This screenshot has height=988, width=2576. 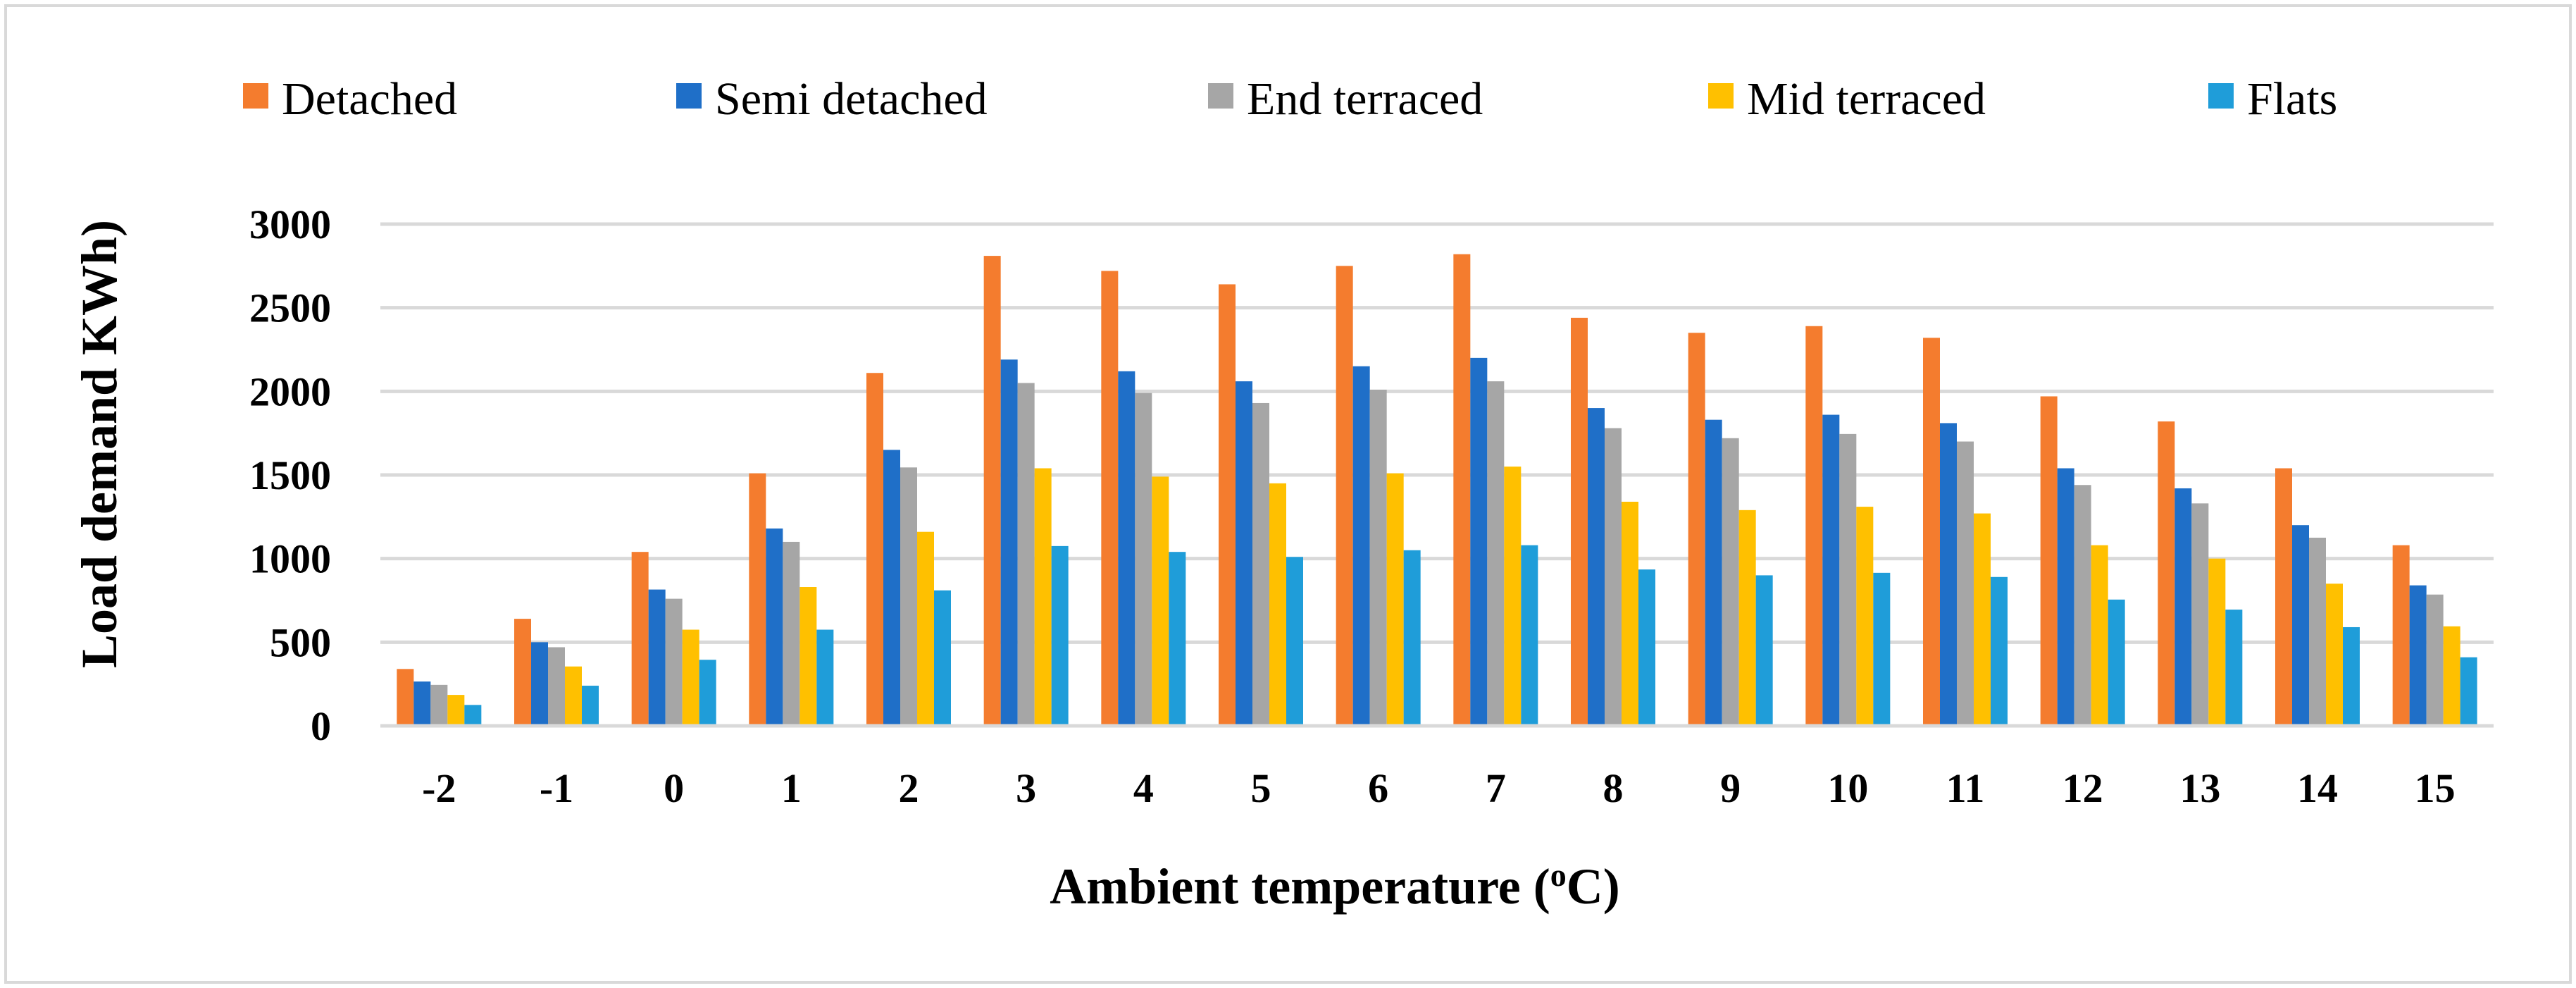 What do you see at coordinates (556, 686) in the screenshot?
I see `bar-end-terraced--1` at bounding box center [556, 686].